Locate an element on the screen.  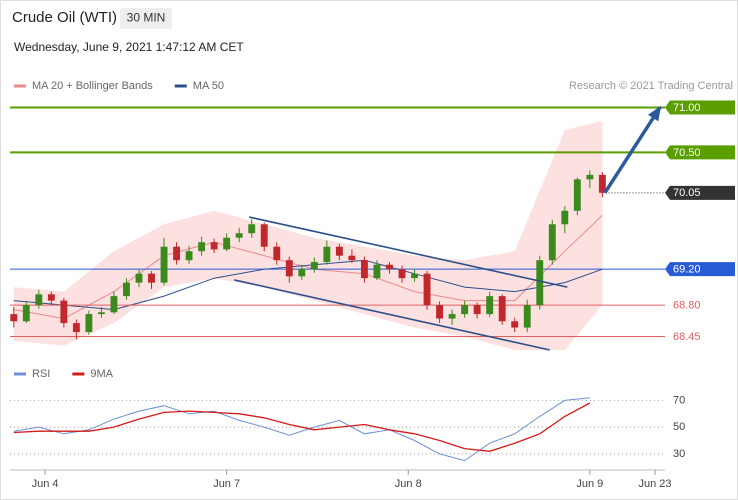
legend-label: MA 20 + Bollinger Bands is located at coordinates (92, 86).